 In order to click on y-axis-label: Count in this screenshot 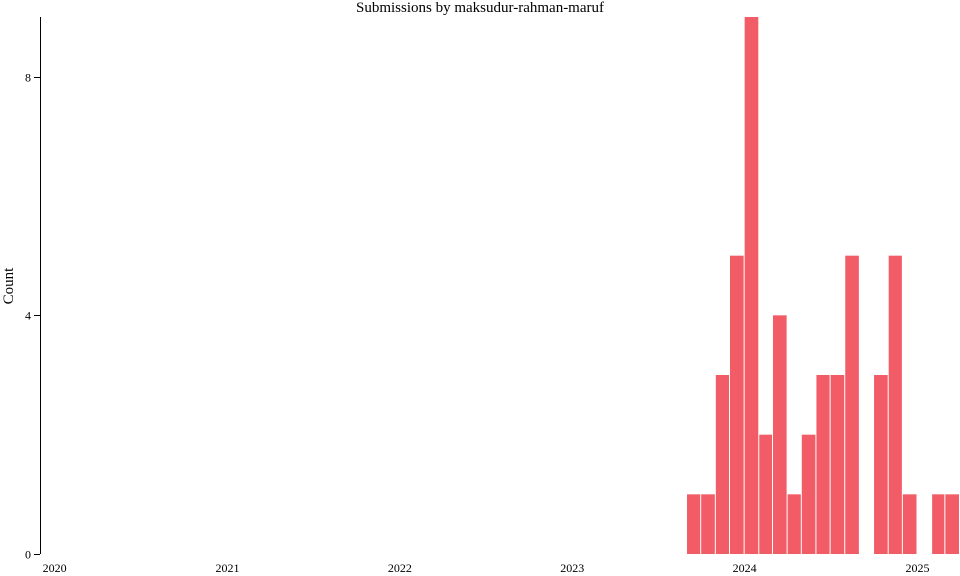, I will do `click(9, 286)`.